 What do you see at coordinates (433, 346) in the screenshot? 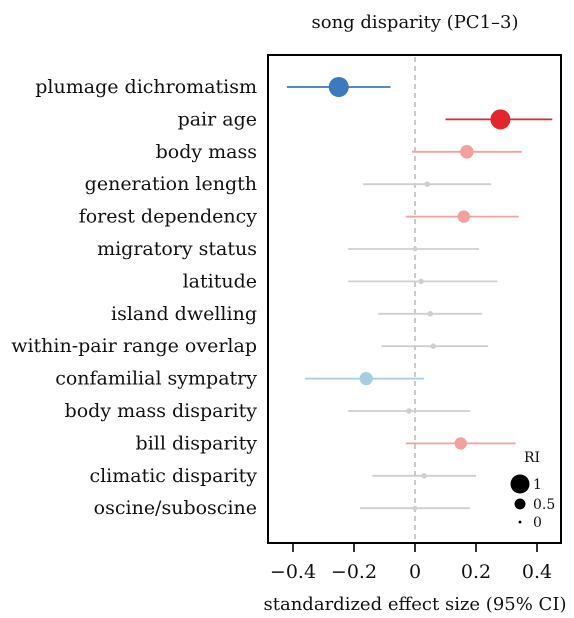
I see `estimate-point-within-pair-range-overlap` at bounding box center [433, 346].